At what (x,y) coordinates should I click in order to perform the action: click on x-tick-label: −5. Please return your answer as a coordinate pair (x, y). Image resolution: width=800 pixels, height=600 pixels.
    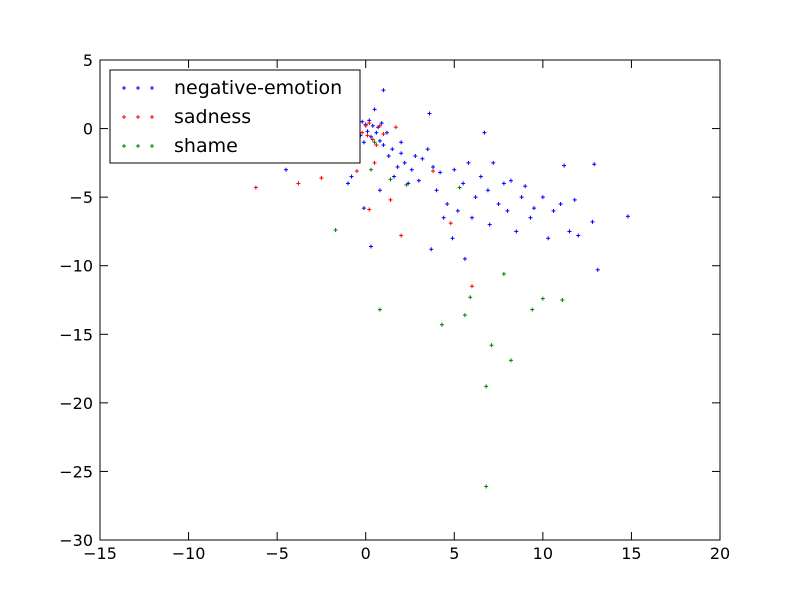
    Looking at the image, I should click on (277, 553).